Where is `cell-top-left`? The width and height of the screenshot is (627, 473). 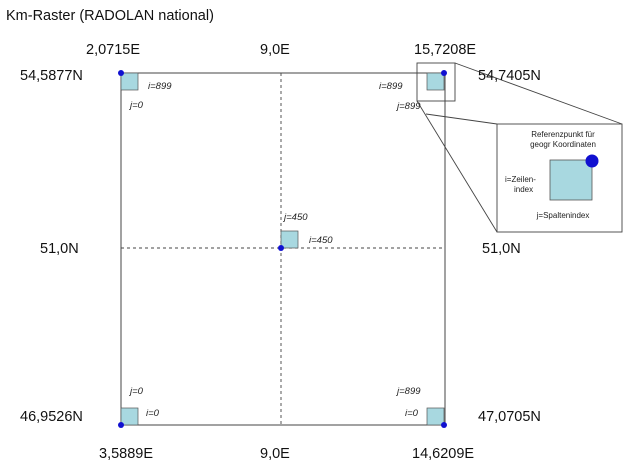
cell-top-left is located at coordinates (129, 81).